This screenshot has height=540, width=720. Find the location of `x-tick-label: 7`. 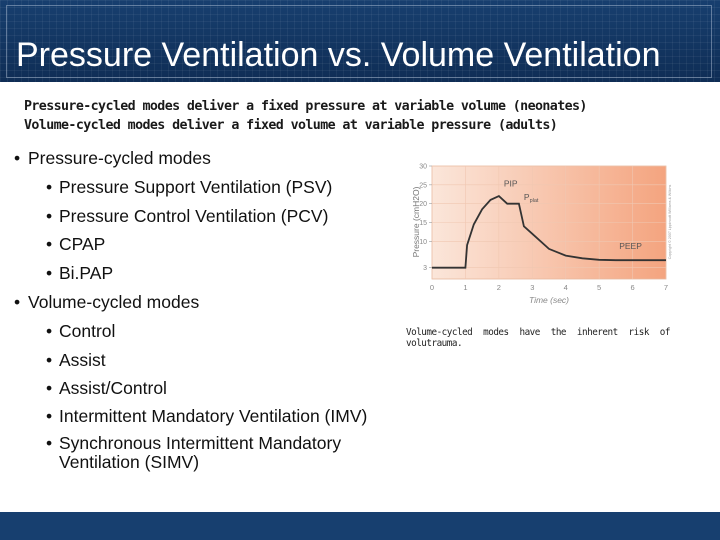

x-tick-label: 7 is located at coordinates (666, 287).